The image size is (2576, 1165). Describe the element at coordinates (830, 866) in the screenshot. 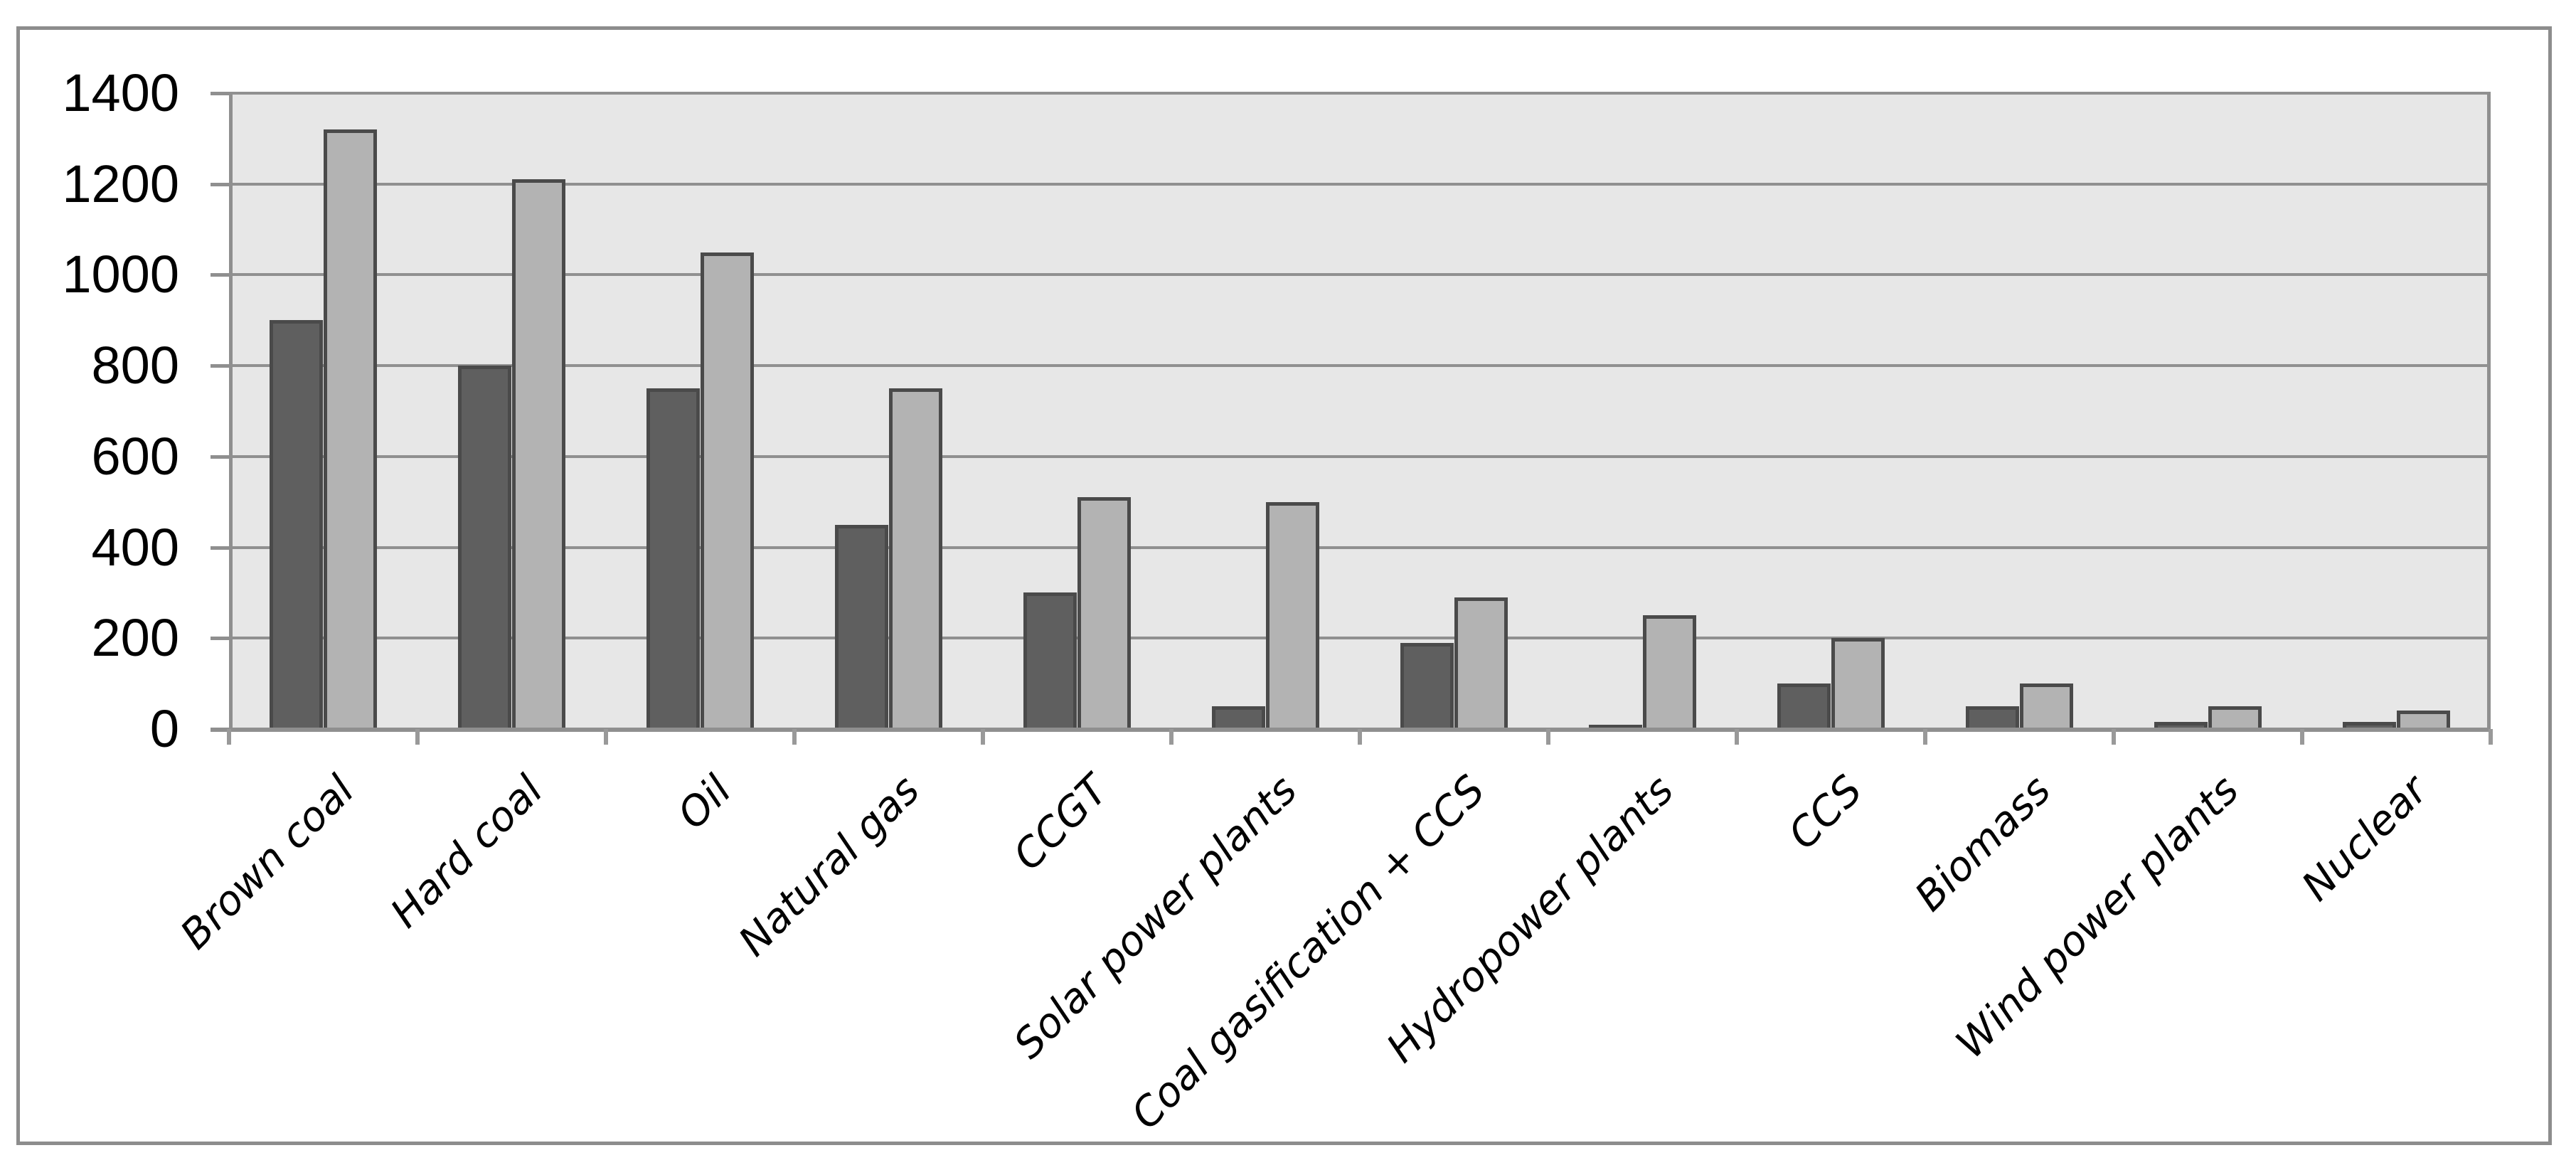

I see `x-axis-category-label: Natural gas` at that location.